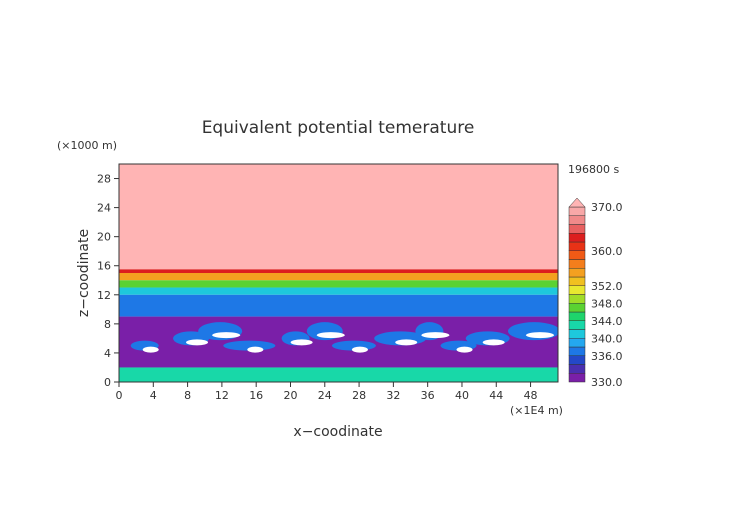 This screenshot has width=752, height=532. What do you see at coordinates (222, 395) in the screenshot?
I see `x-tick-label: 12` at bounding box center [222, 395].